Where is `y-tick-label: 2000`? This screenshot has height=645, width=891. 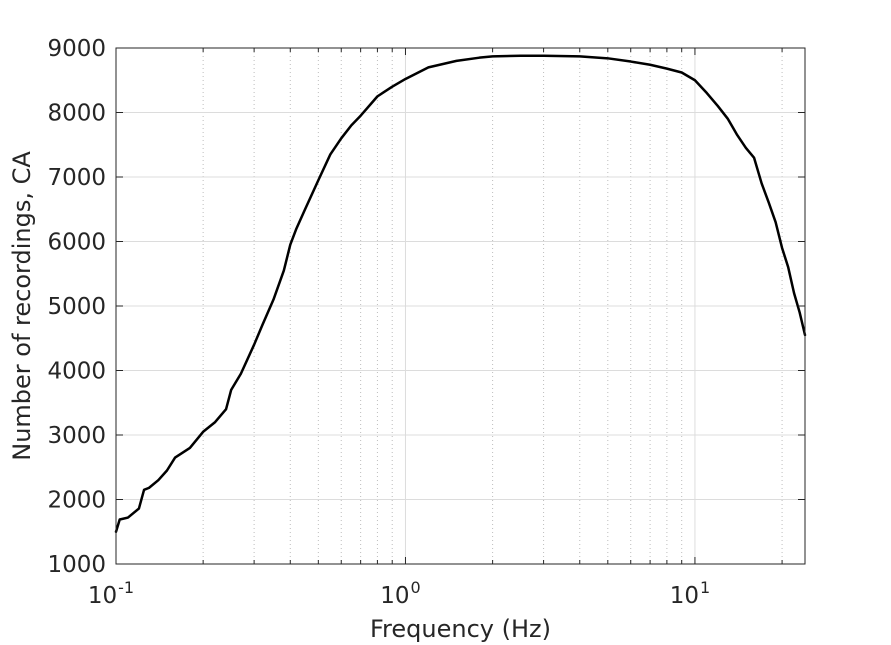
y-tick-label: 2000 is located at coordinates (76, 501).